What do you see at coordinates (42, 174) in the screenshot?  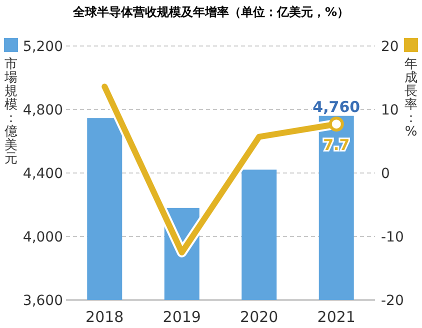 I see `y-tick-label: 4,400` at bounding box center [42, 174].